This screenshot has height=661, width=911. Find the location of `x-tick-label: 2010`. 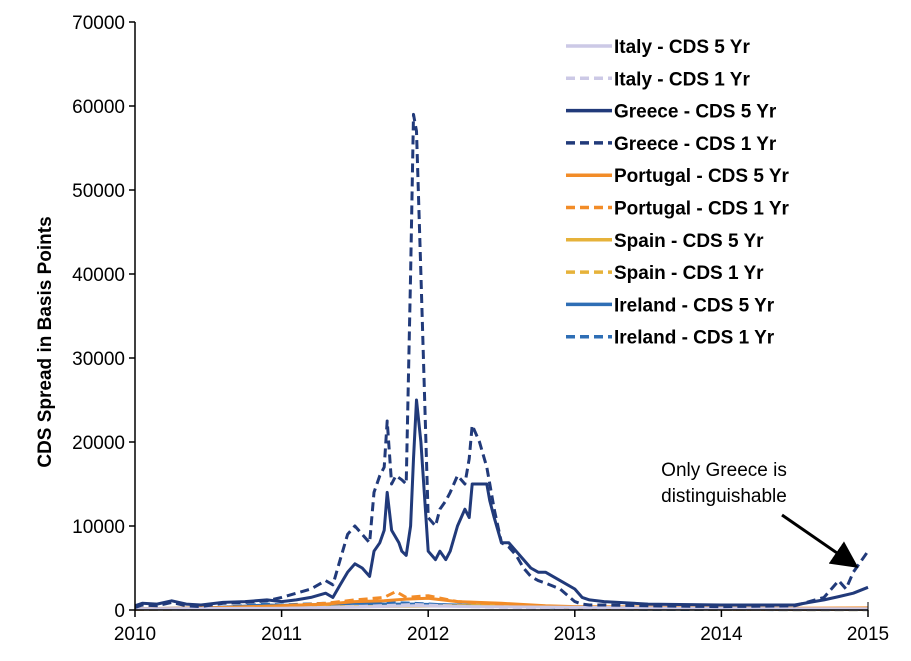

x-tick-label: 2010 is located at coordinates (135, 634).